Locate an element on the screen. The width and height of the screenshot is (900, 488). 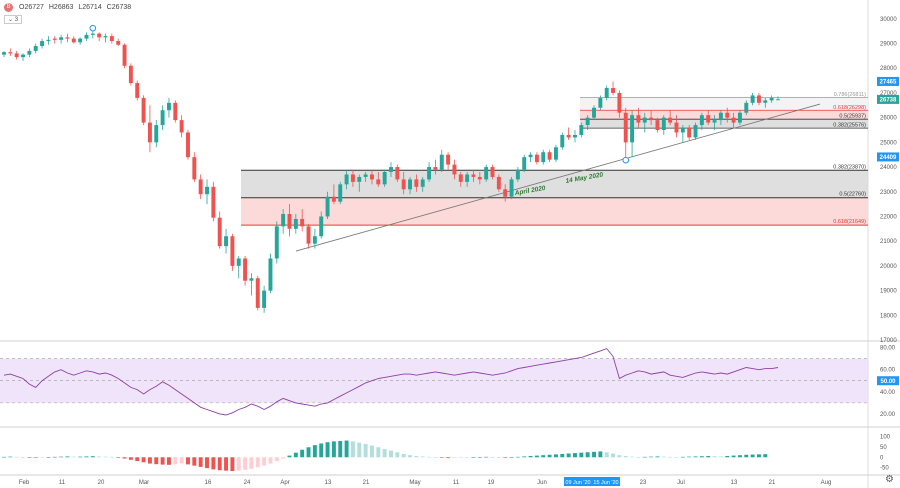
time-tick-label: 11 is located at coordinates (62, 483).